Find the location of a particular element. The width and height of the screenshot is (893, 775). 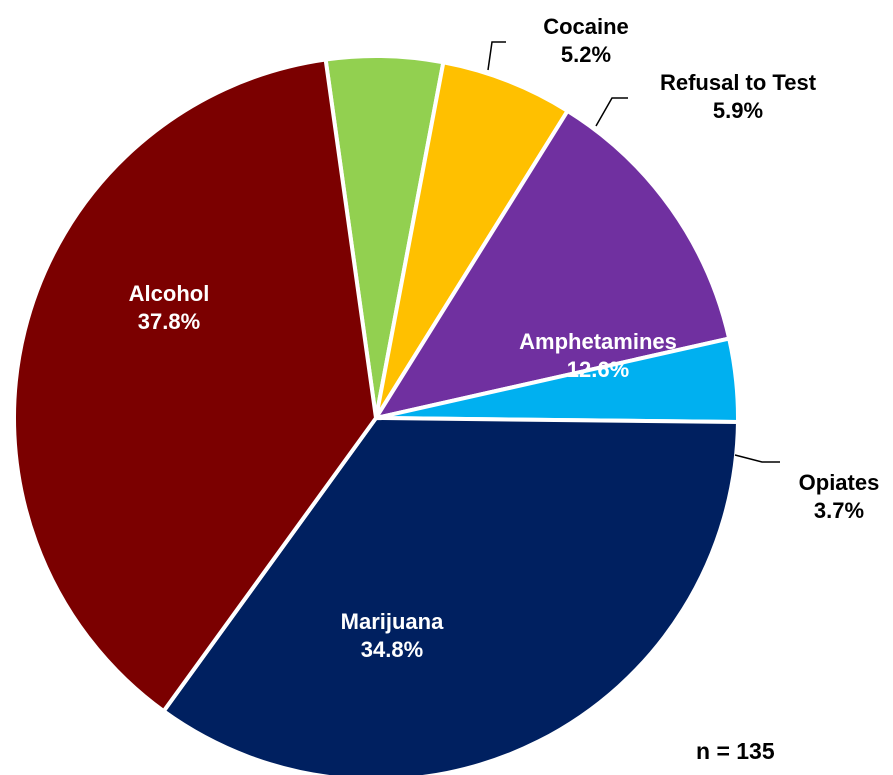

slice-label-amphetamines: Amphetamines is located at coordinates (598, 341).